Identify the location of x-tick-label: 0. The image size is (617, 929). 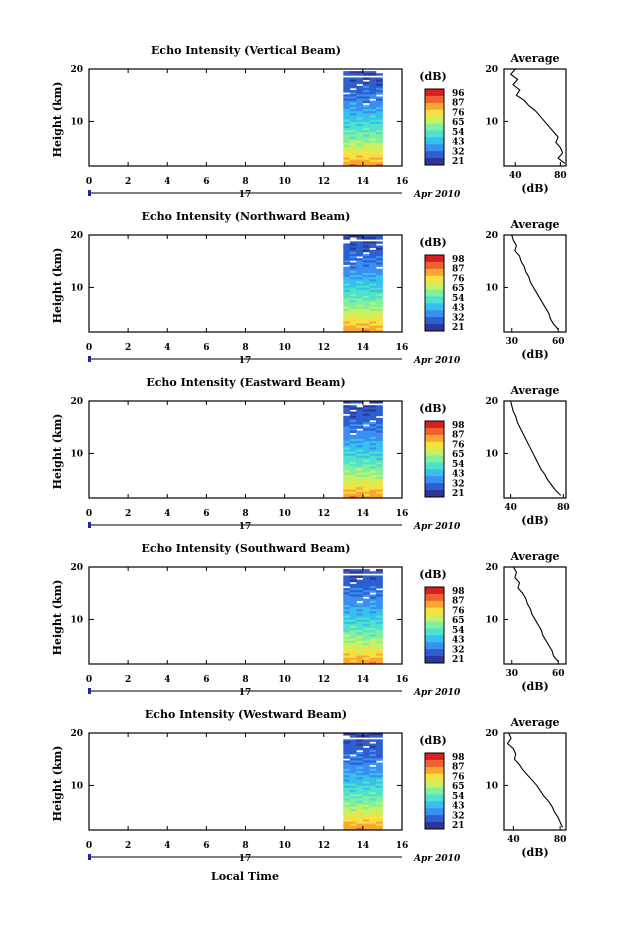
(89, 348).